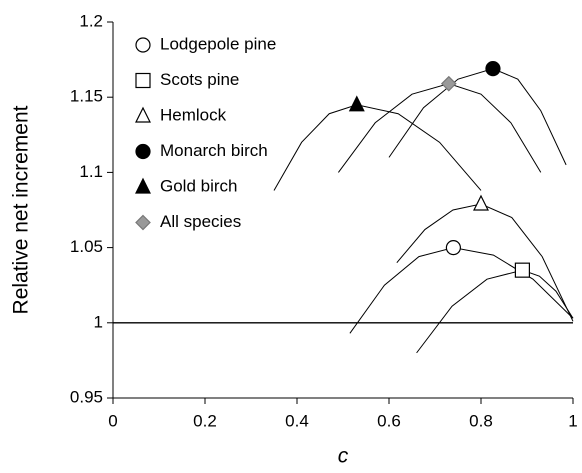  What do you see at coordinates (297, 420) in the screenshot?
I see `x-tick-label: 0.4` at bounding box center [297, 420].